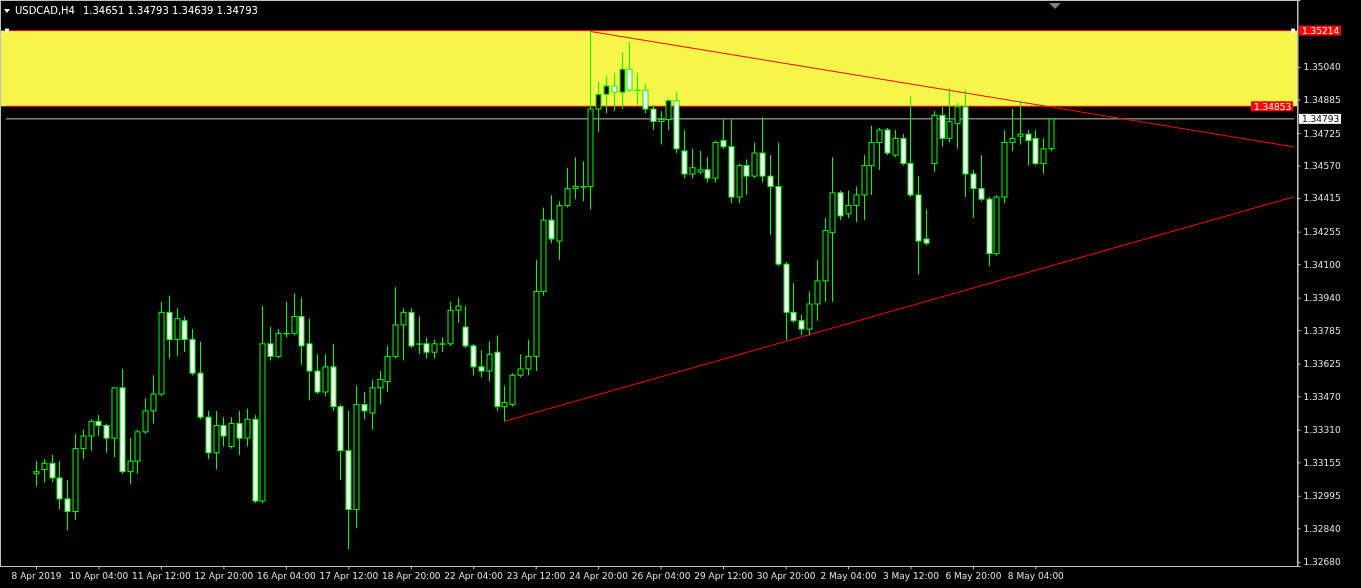 The width and height of the screenshot is (1361, 588). I want to click on x-tick-label: 10 Apr 04:00, so click(99, 575).